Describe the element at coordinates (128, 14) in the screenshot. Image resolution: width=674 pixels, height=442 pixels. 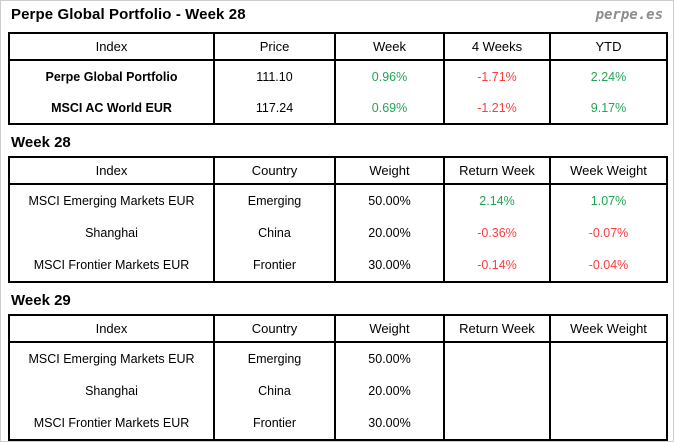
I see `page-title: Perpe Global Portfolio - Week 28` at that location.